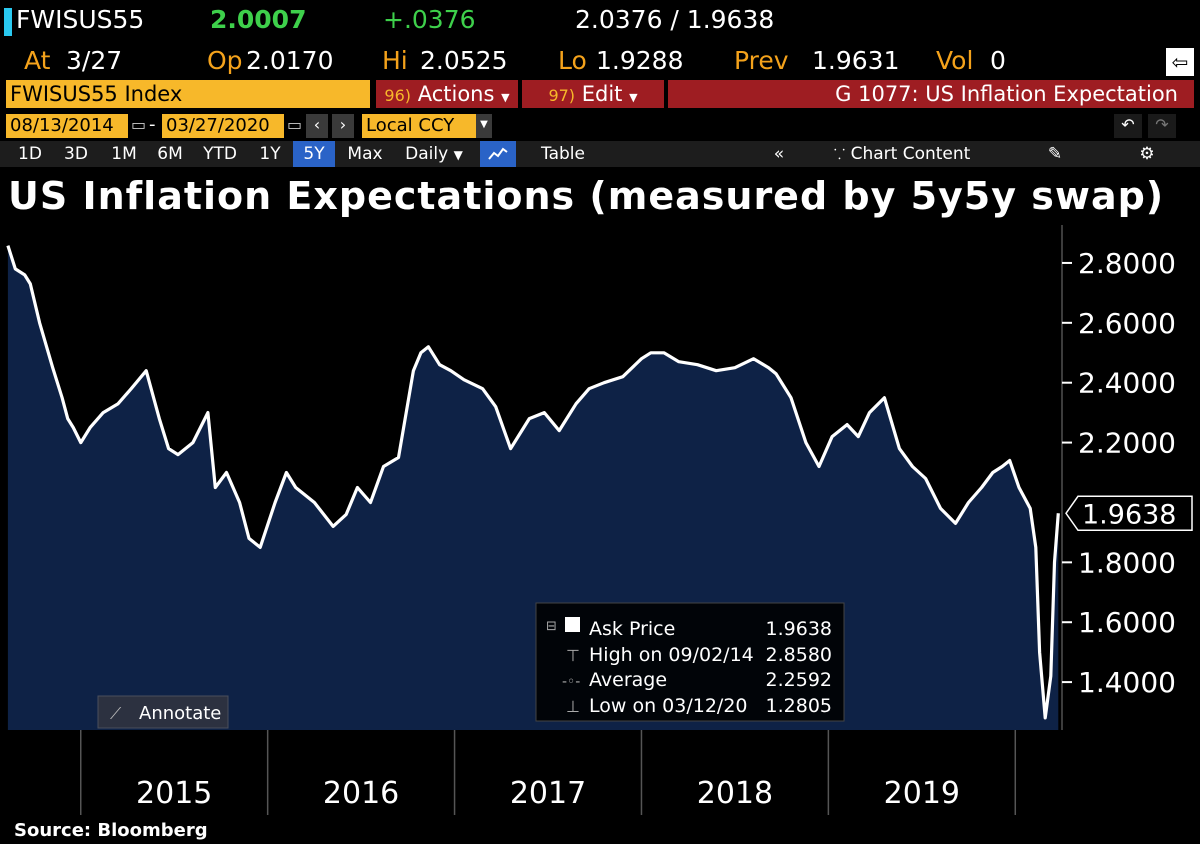 Image resolution: width=1200 pixels, height=844 pixels. I want to click on y-tick-label: 2.8000, so click(1127, 263).